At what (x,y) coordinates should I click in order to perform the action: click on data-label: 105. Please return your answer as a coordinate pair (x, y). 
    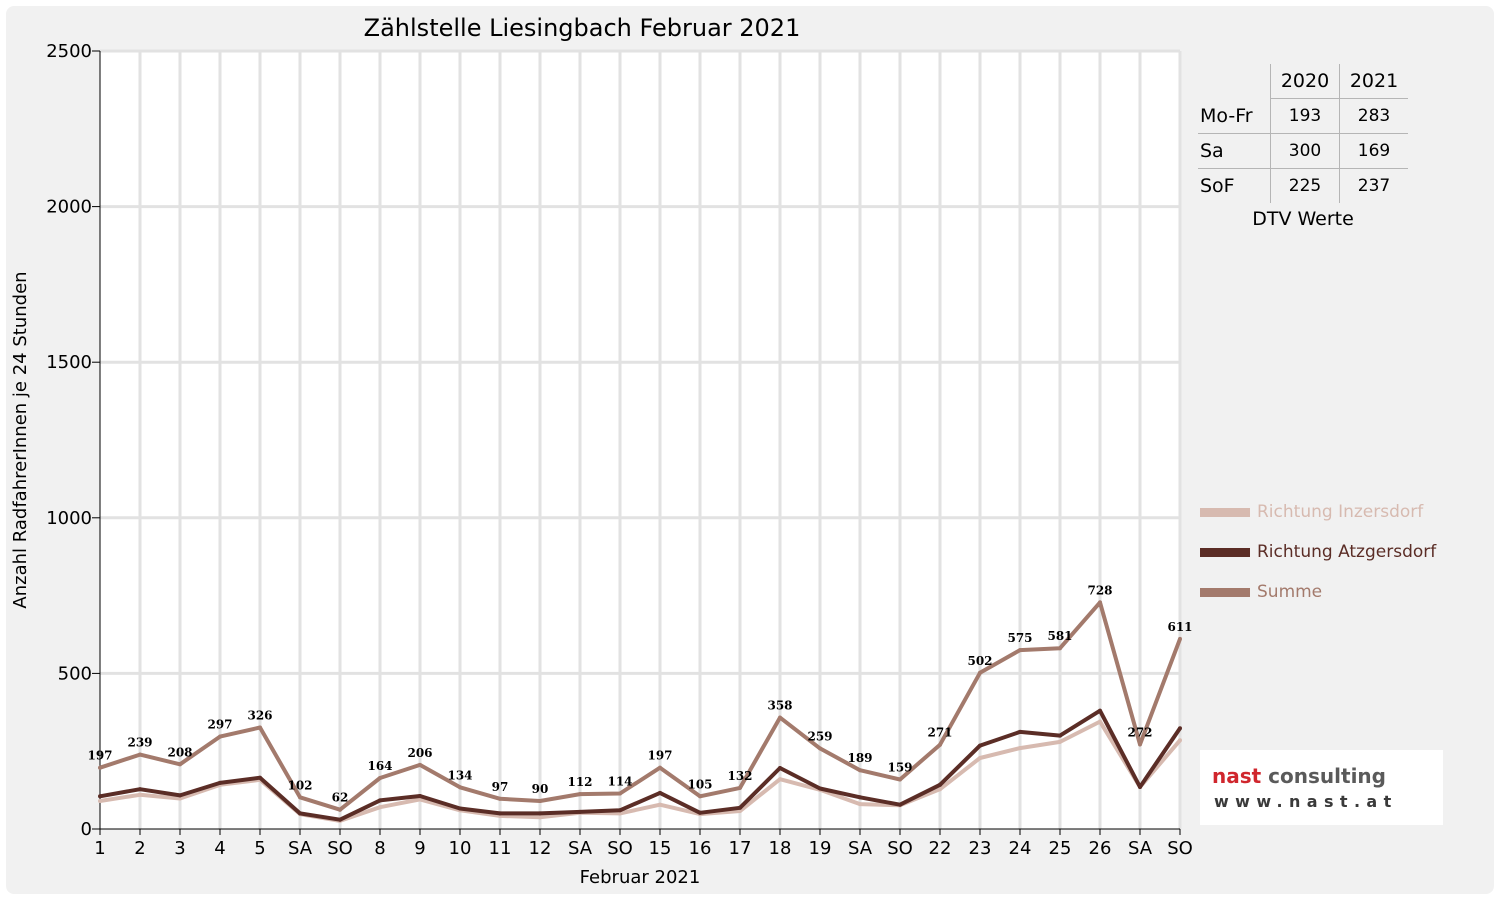
    Looking at the image, I should click on (699, 784).